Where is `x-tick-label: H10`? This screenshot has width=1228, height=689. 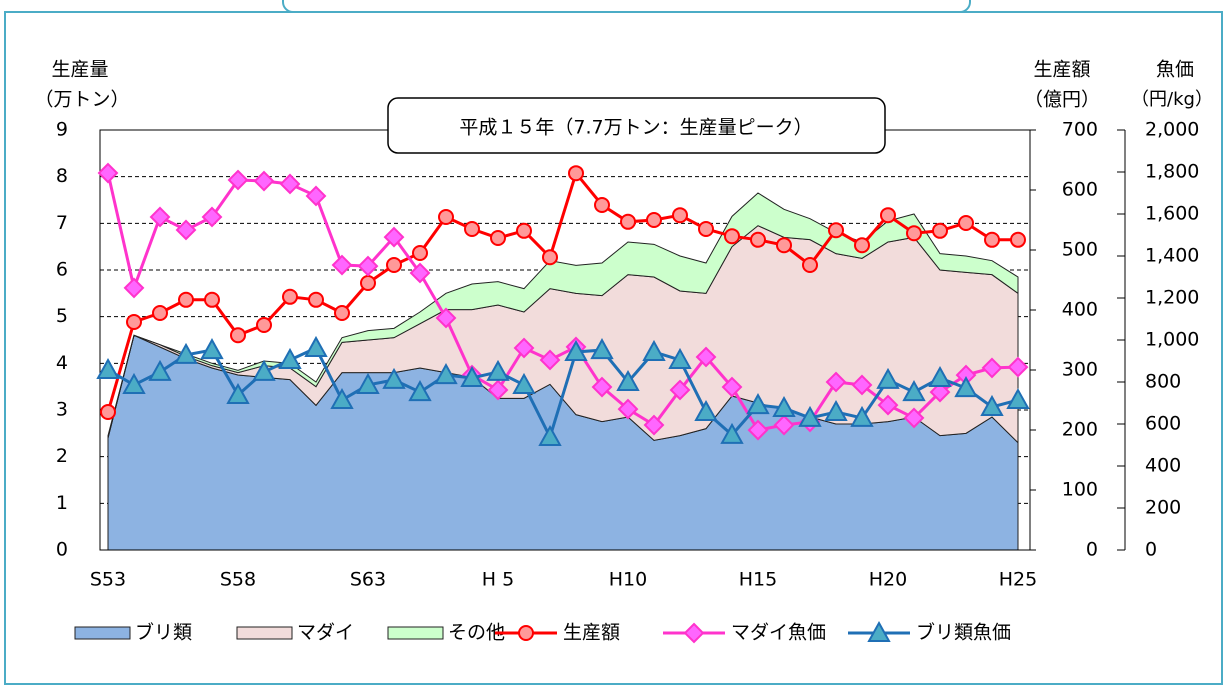 x-tick-label: H10 is located at coordinates (628, 580).